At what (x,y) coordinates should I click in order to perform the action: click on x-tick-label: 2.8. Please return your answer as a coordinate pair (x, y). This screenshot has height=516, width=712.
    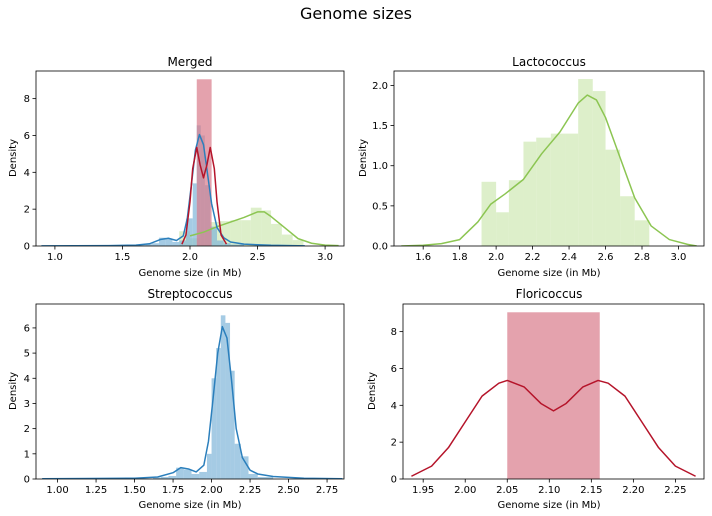
    Looking at the image, I should click on (642, 257).